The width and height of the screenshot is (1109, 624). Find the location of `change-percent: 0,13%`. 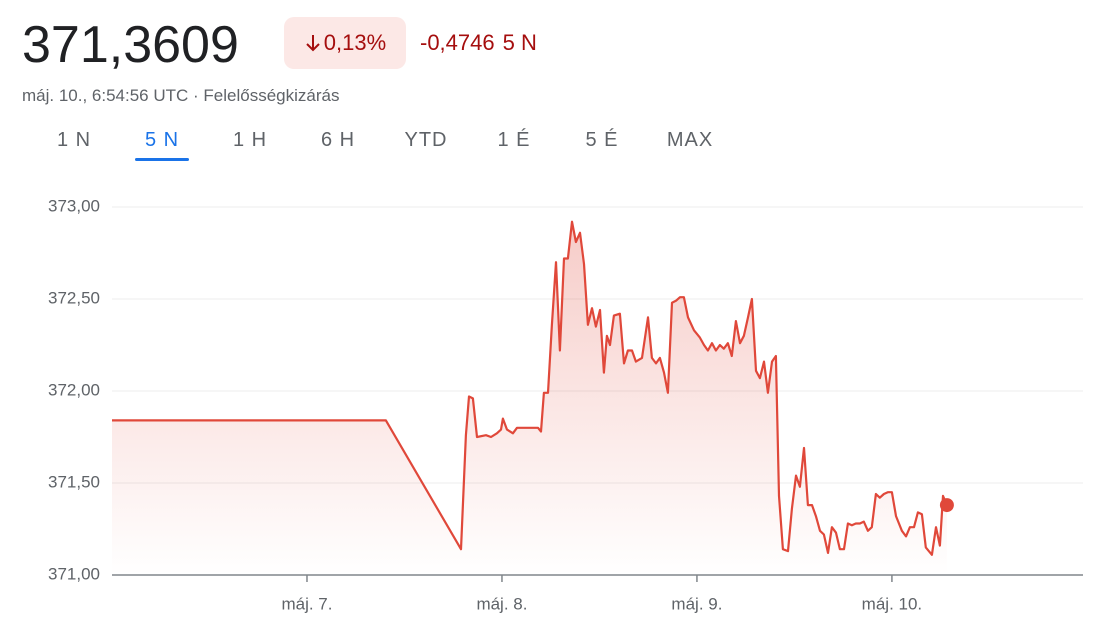

change-percent: 0,13% is located at coordinates (355, 42).